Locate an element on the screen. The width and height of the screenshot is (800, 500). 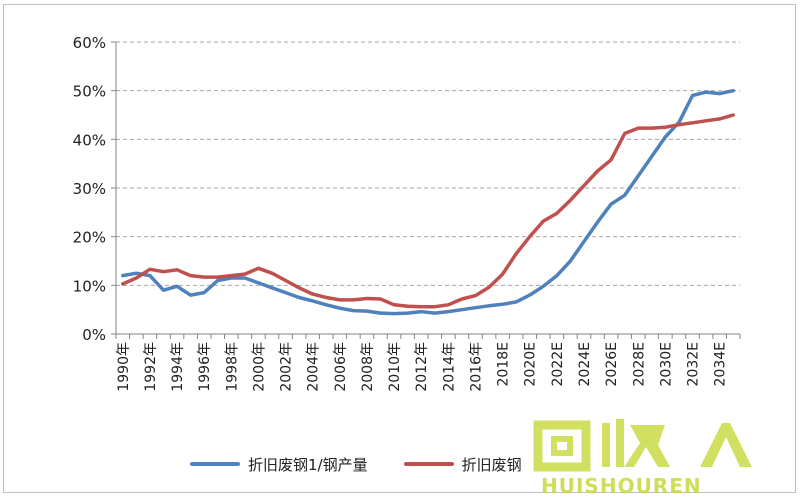
y-tick-label: 0% is located at coordinates (94, 335).